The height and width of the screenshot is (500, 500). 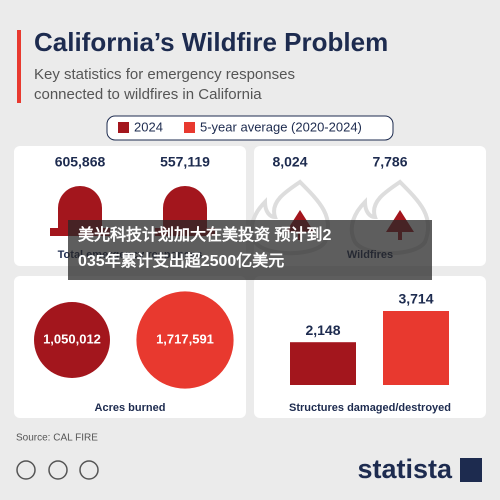 I want to click on legend-label: 5-year average (2020-2024), so click(x=281, y=126).